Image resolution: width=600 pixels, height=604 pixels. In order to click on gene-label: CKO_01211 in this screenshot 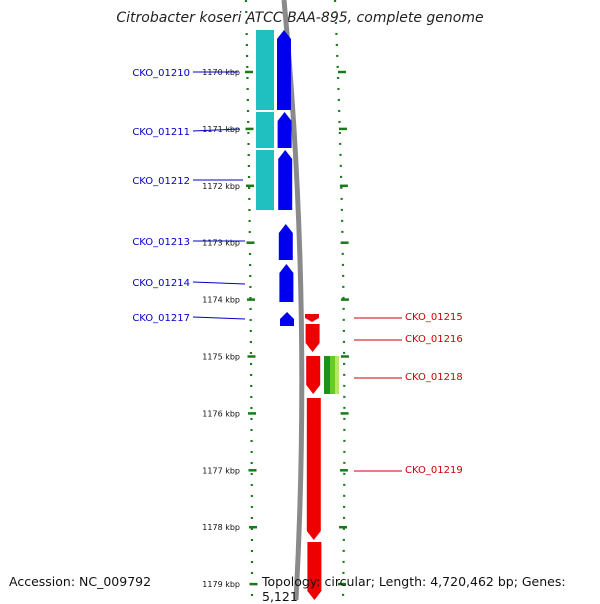, I will do `click(161, 132)`.